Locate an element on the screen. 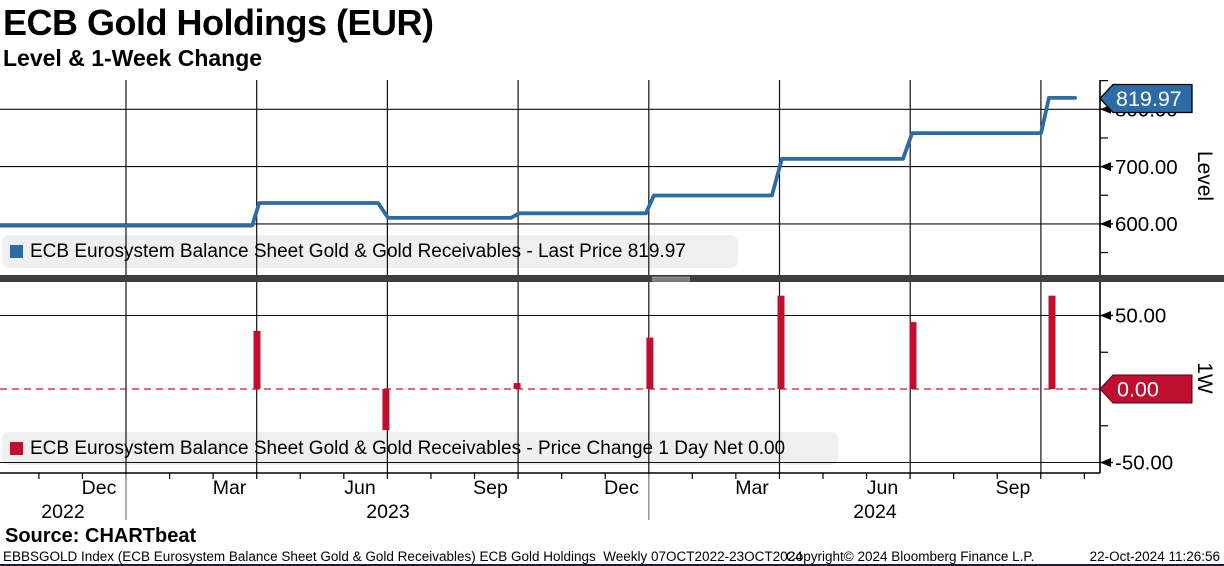  chart-subtitle: Level & 1-Week Change is located at coordinates (133, 58).